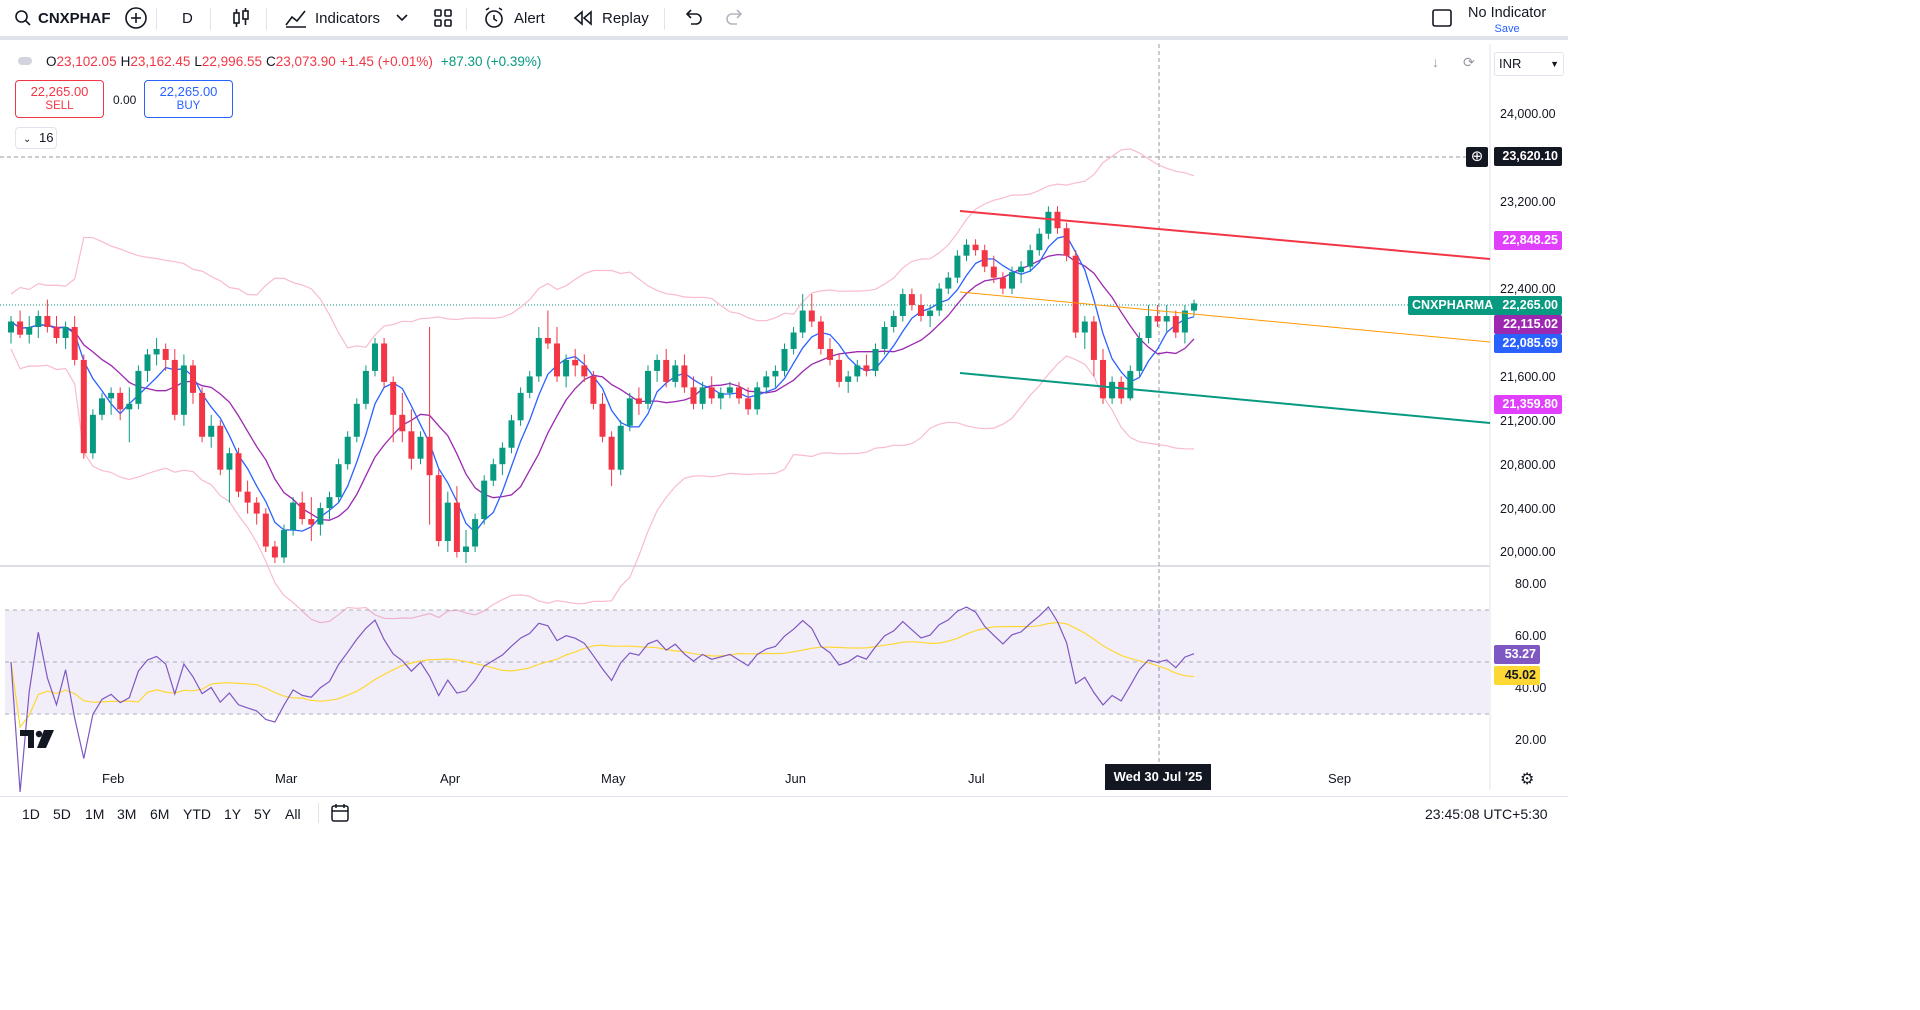  Describe the element at coordinates (1435, 62) in the screenshot. I see `download-icon: ↓` at that location.